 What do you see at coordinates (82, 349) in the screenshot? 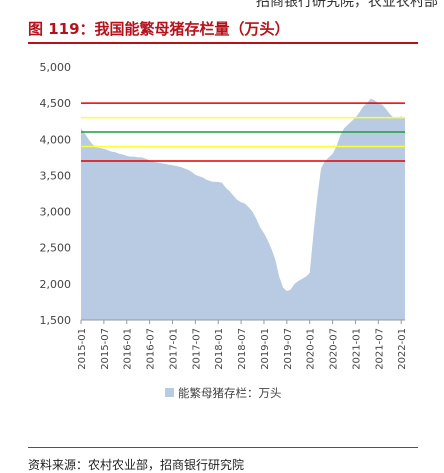
I see `x-tick-label: 2015-01` at bounding box center [82, 349].